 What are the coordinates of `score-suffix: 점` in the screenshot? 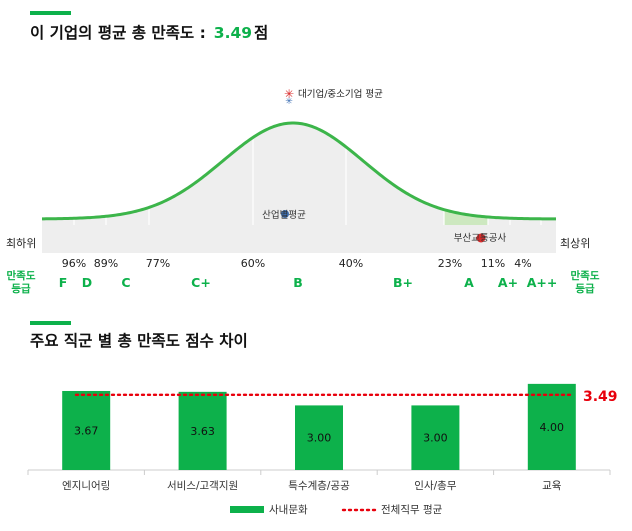 It's located at (261, 33).